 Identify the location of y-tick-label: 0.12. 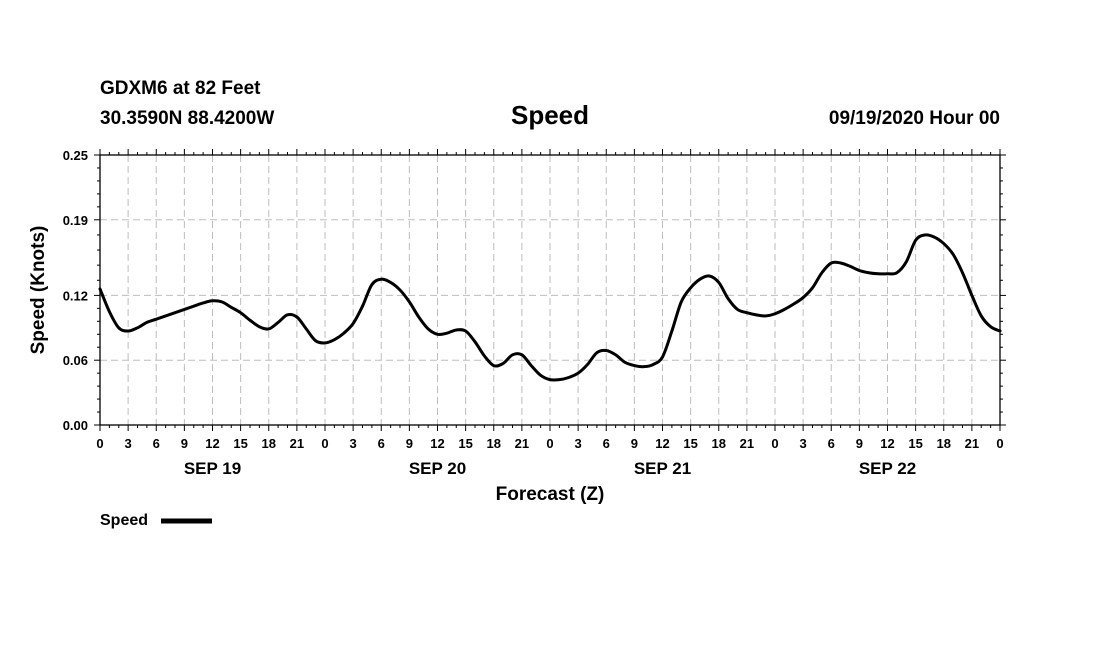
(75, 295).